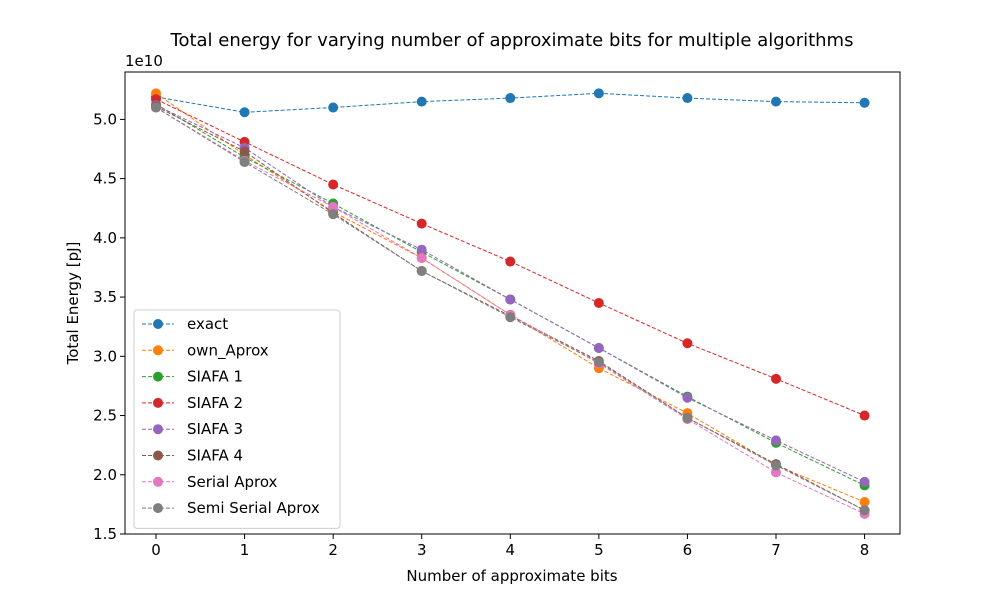  Describe the element at coordinates (185, 324) in the screenshot. I see `legend-item: exact` at that location.